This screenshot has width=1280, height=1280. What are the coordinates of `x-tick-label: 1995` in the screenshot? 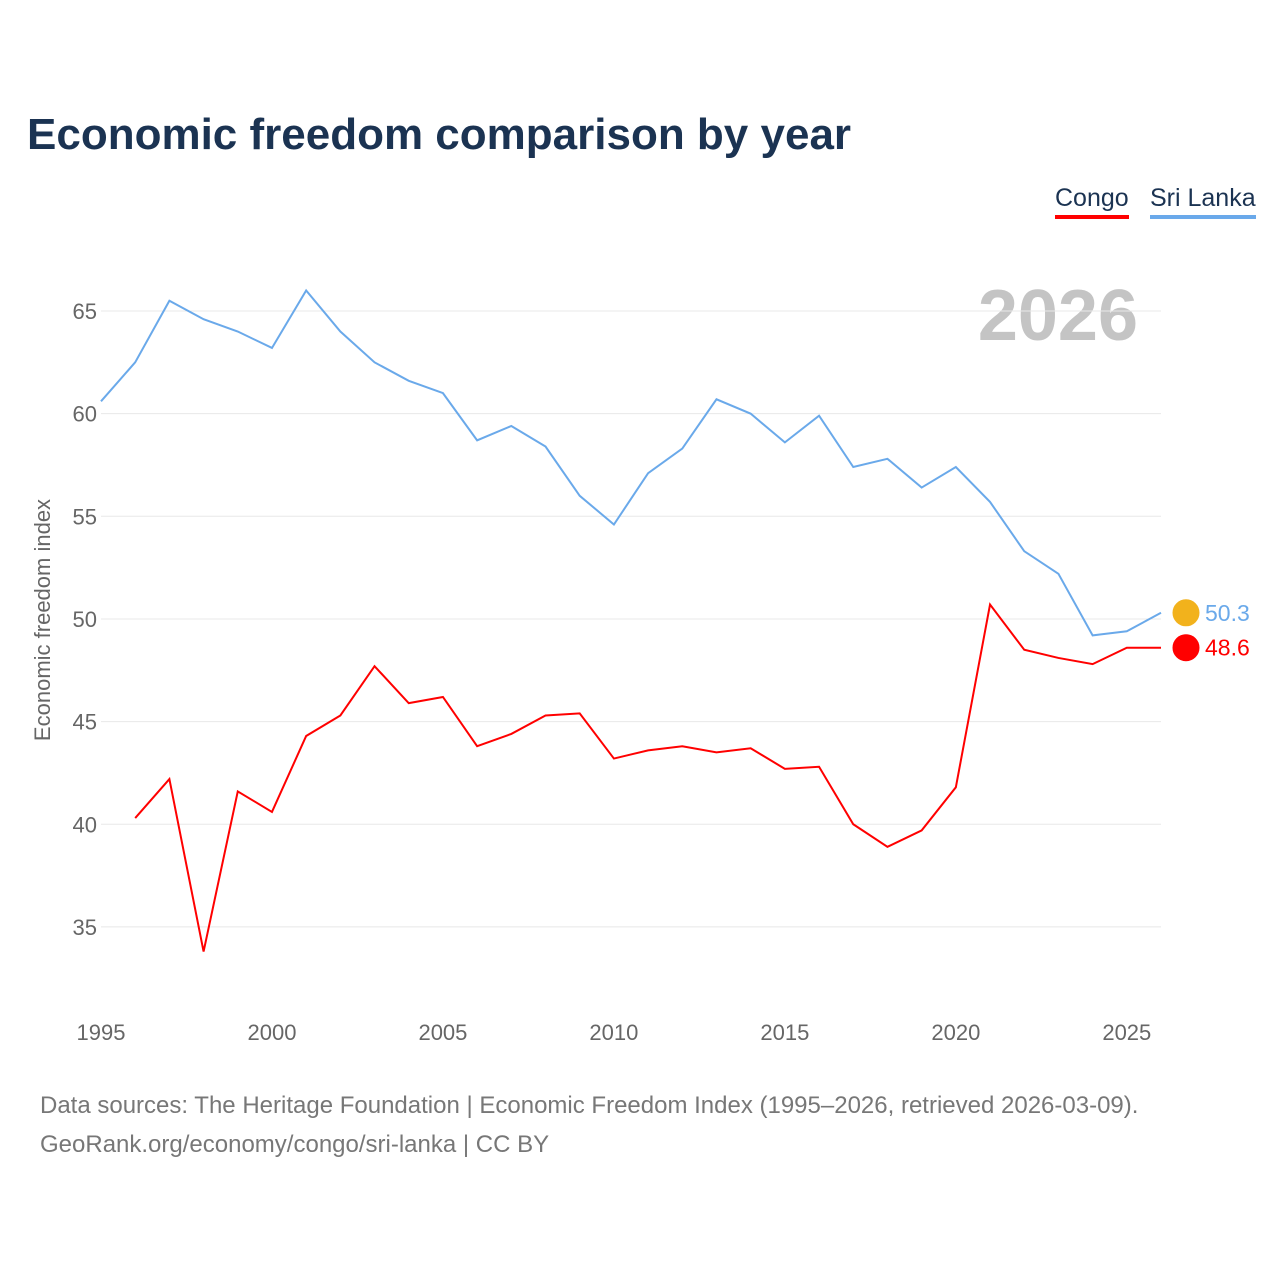 It's located at (101, 1032).